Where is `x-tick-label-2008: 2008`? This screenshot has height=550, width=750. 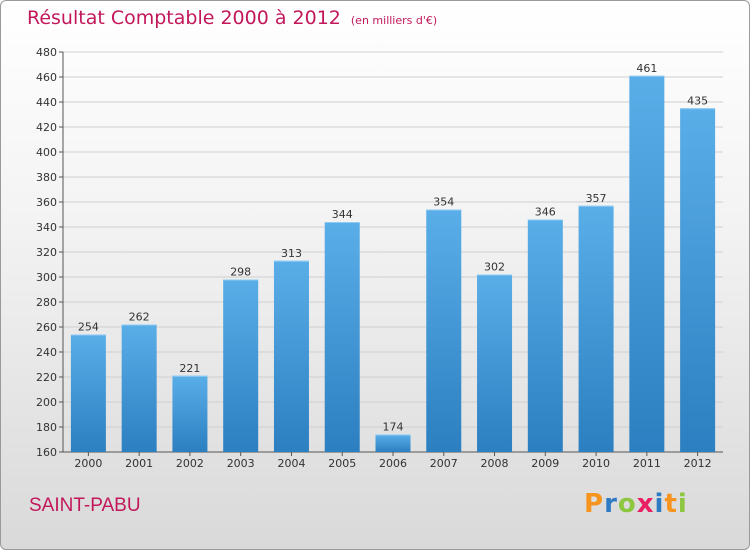 x-tick-label-2008: 2008 is located at coordinates (495, 463).